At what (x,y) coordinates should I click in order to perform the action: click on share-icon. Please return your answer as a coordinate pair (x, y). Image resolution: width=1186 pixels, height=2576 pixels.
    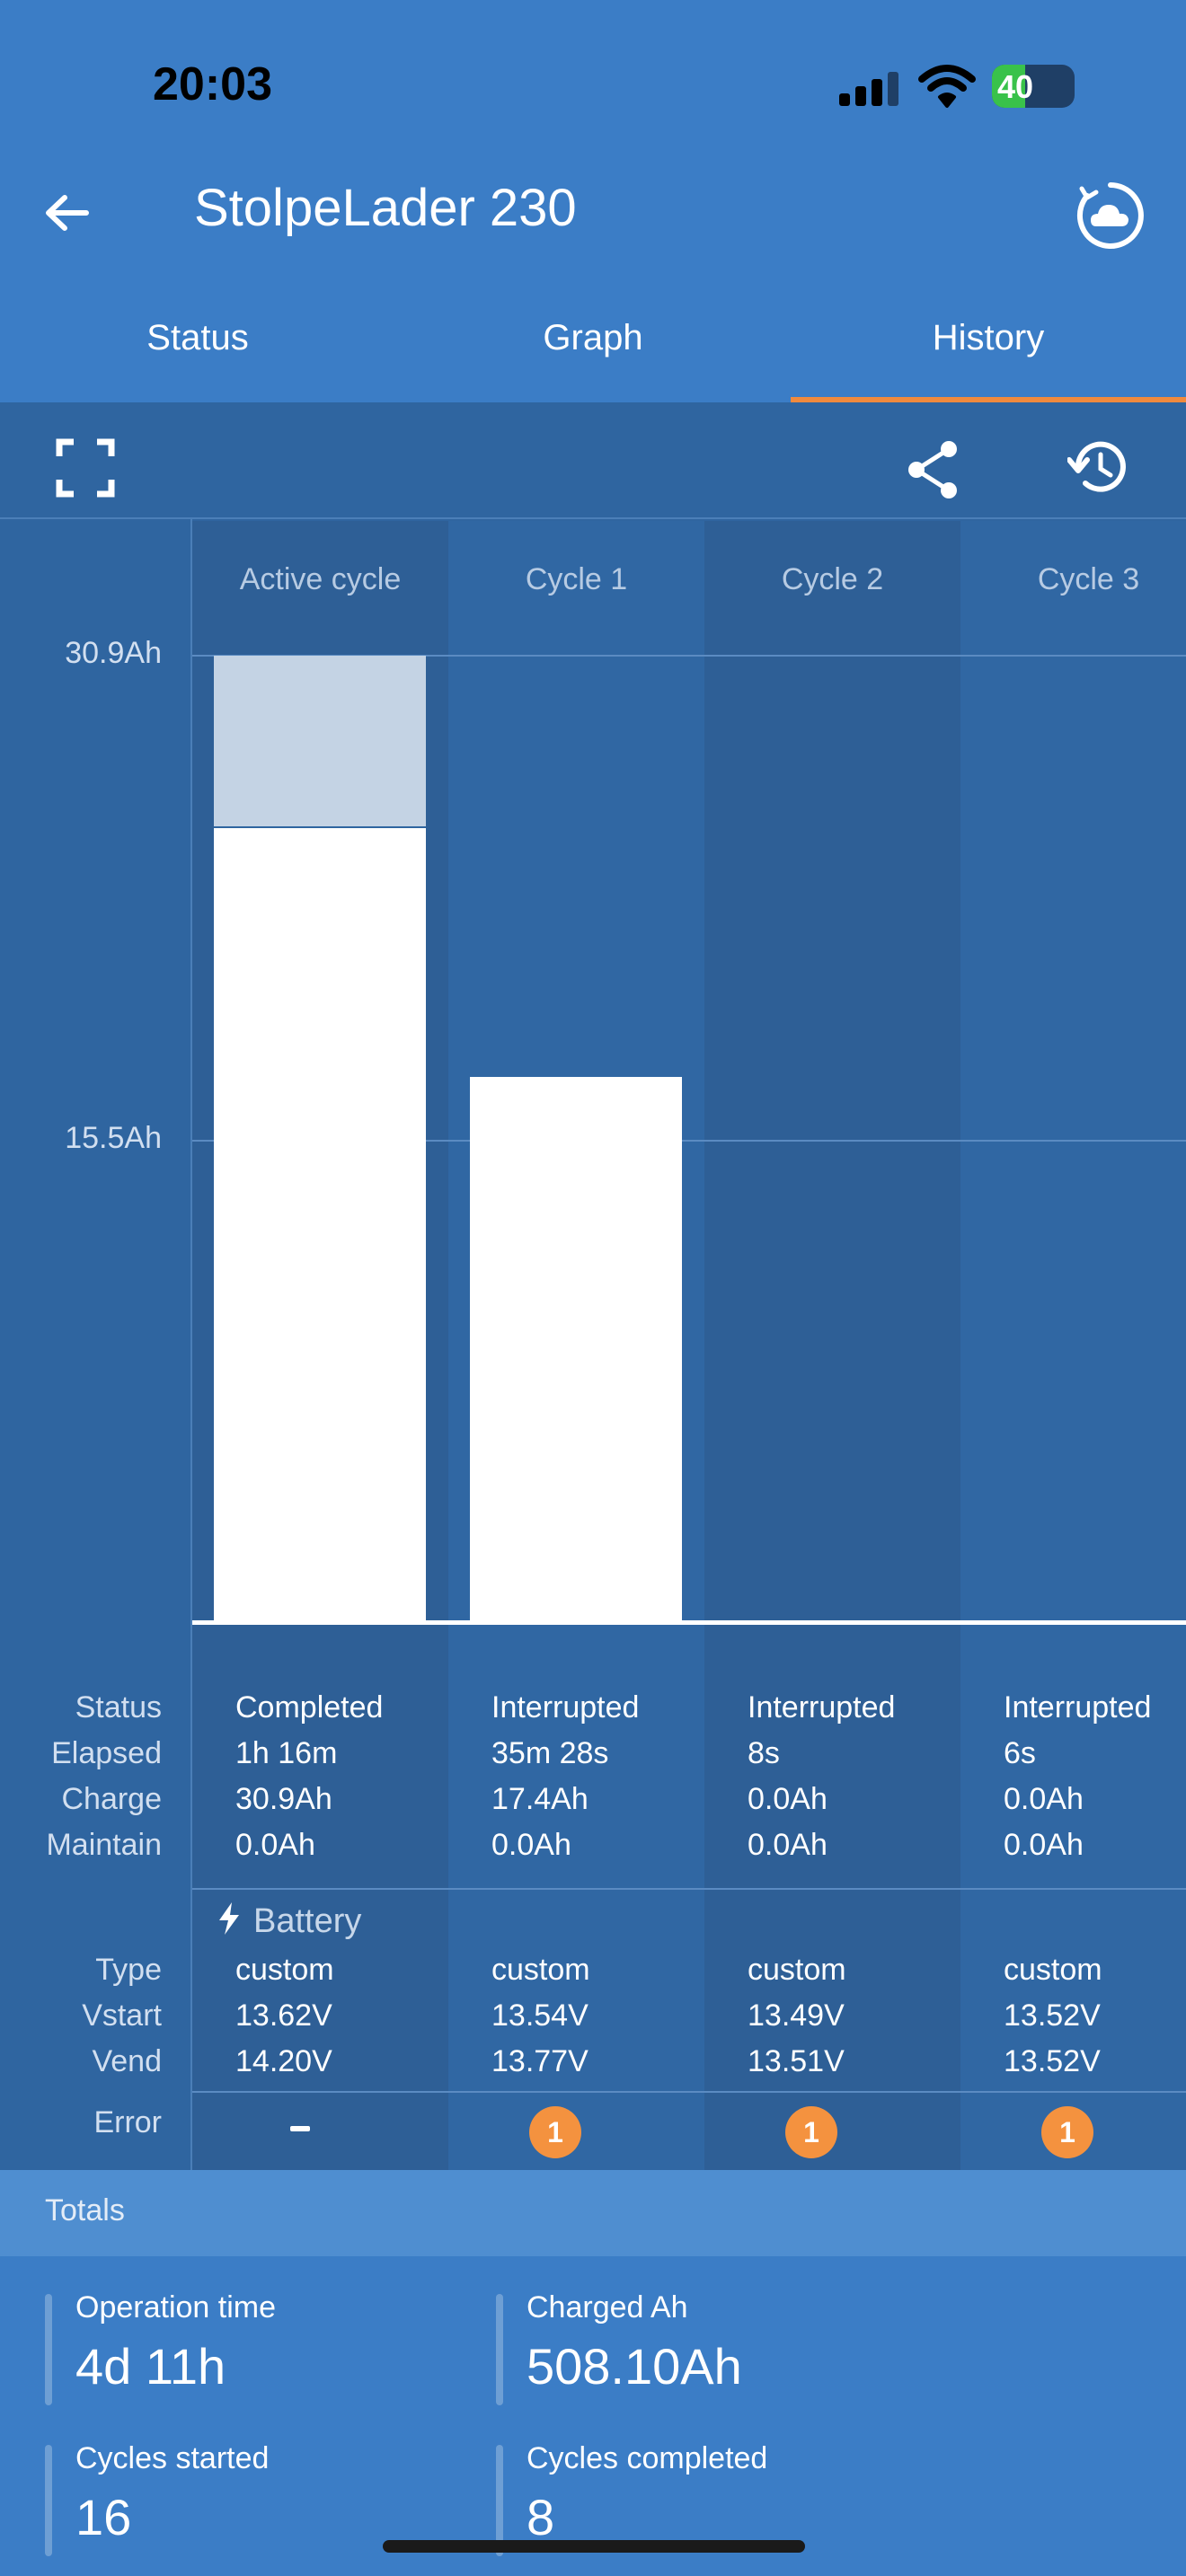
    Looking at the image, I should click on (933, 469).